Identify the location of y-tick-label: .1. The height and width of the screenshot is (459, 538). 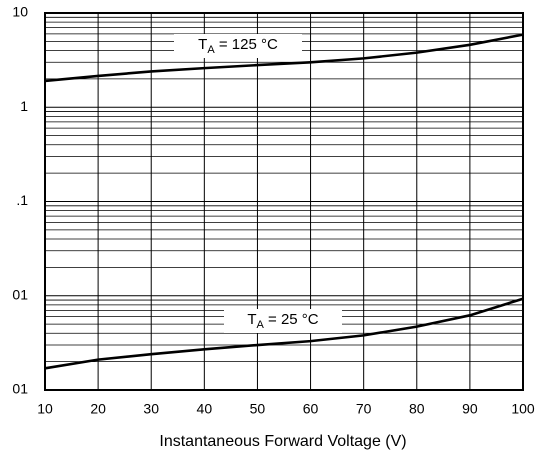
(22, 200).